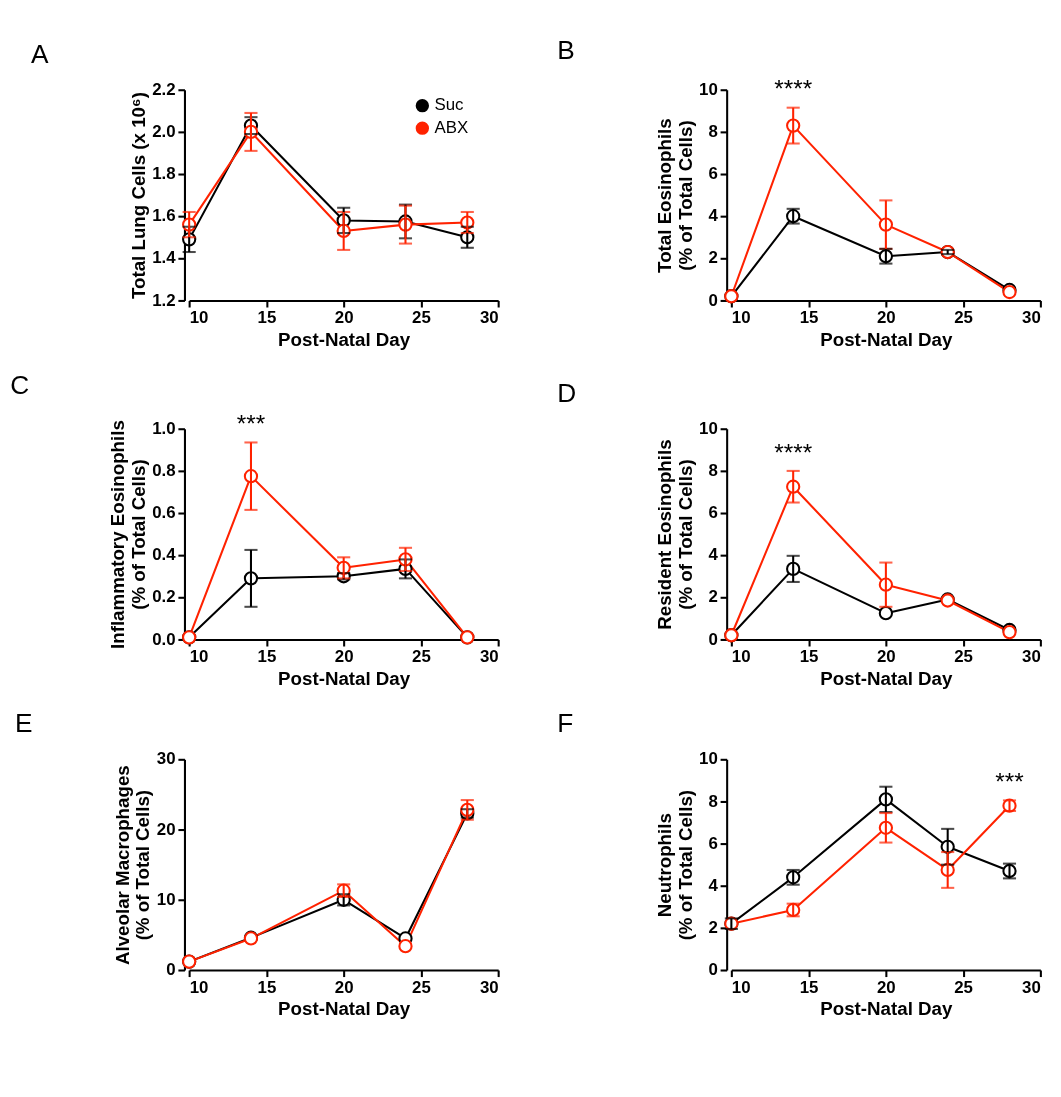 Image resolution: width=1061 pixels, height=1097 pixels. I want to click on y-tick-label: 0.4, so click(164, 555).